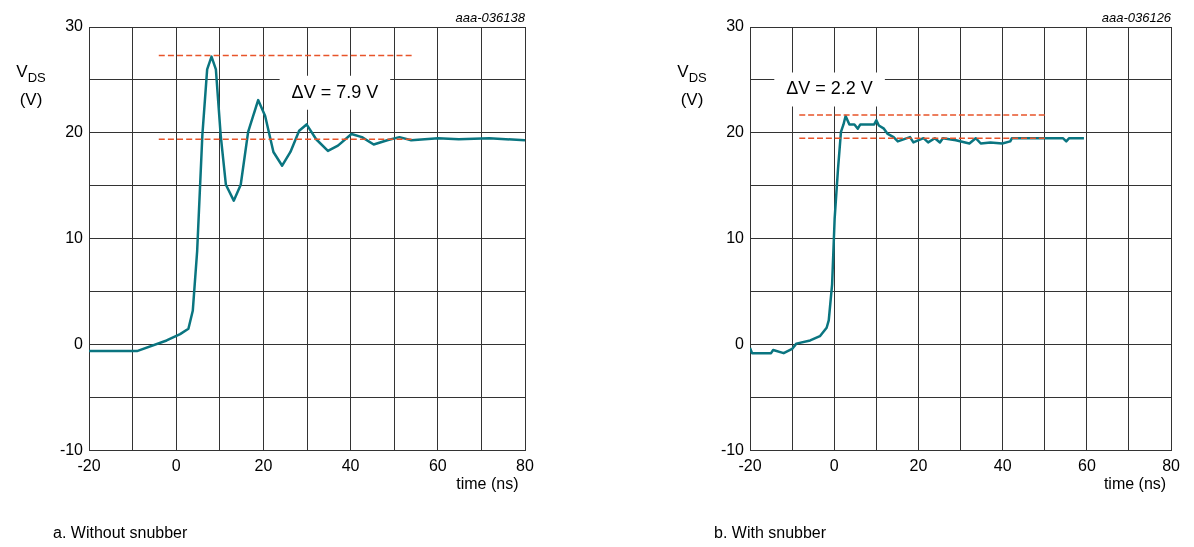  Describe the element at coordinates (1136, 18) in the screenshot. I see `text: aaa-036126` at that location.